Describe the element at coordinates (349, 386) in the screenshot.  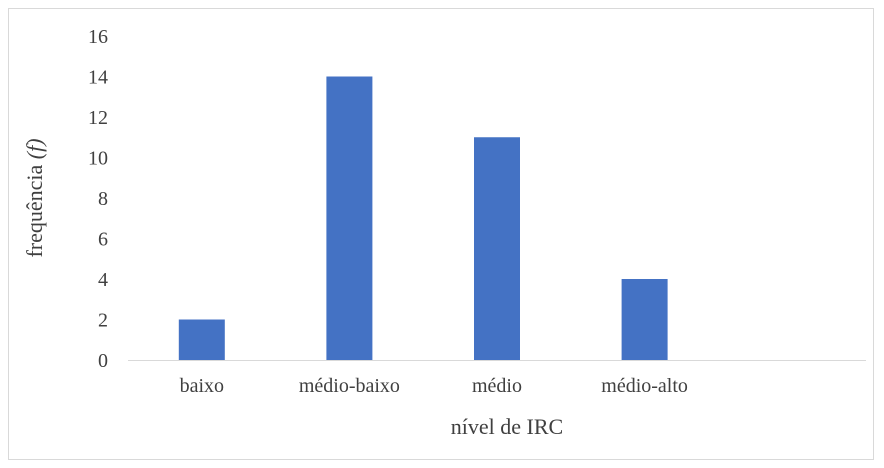
I see `x-tick-label: médio-baixo` at that location.